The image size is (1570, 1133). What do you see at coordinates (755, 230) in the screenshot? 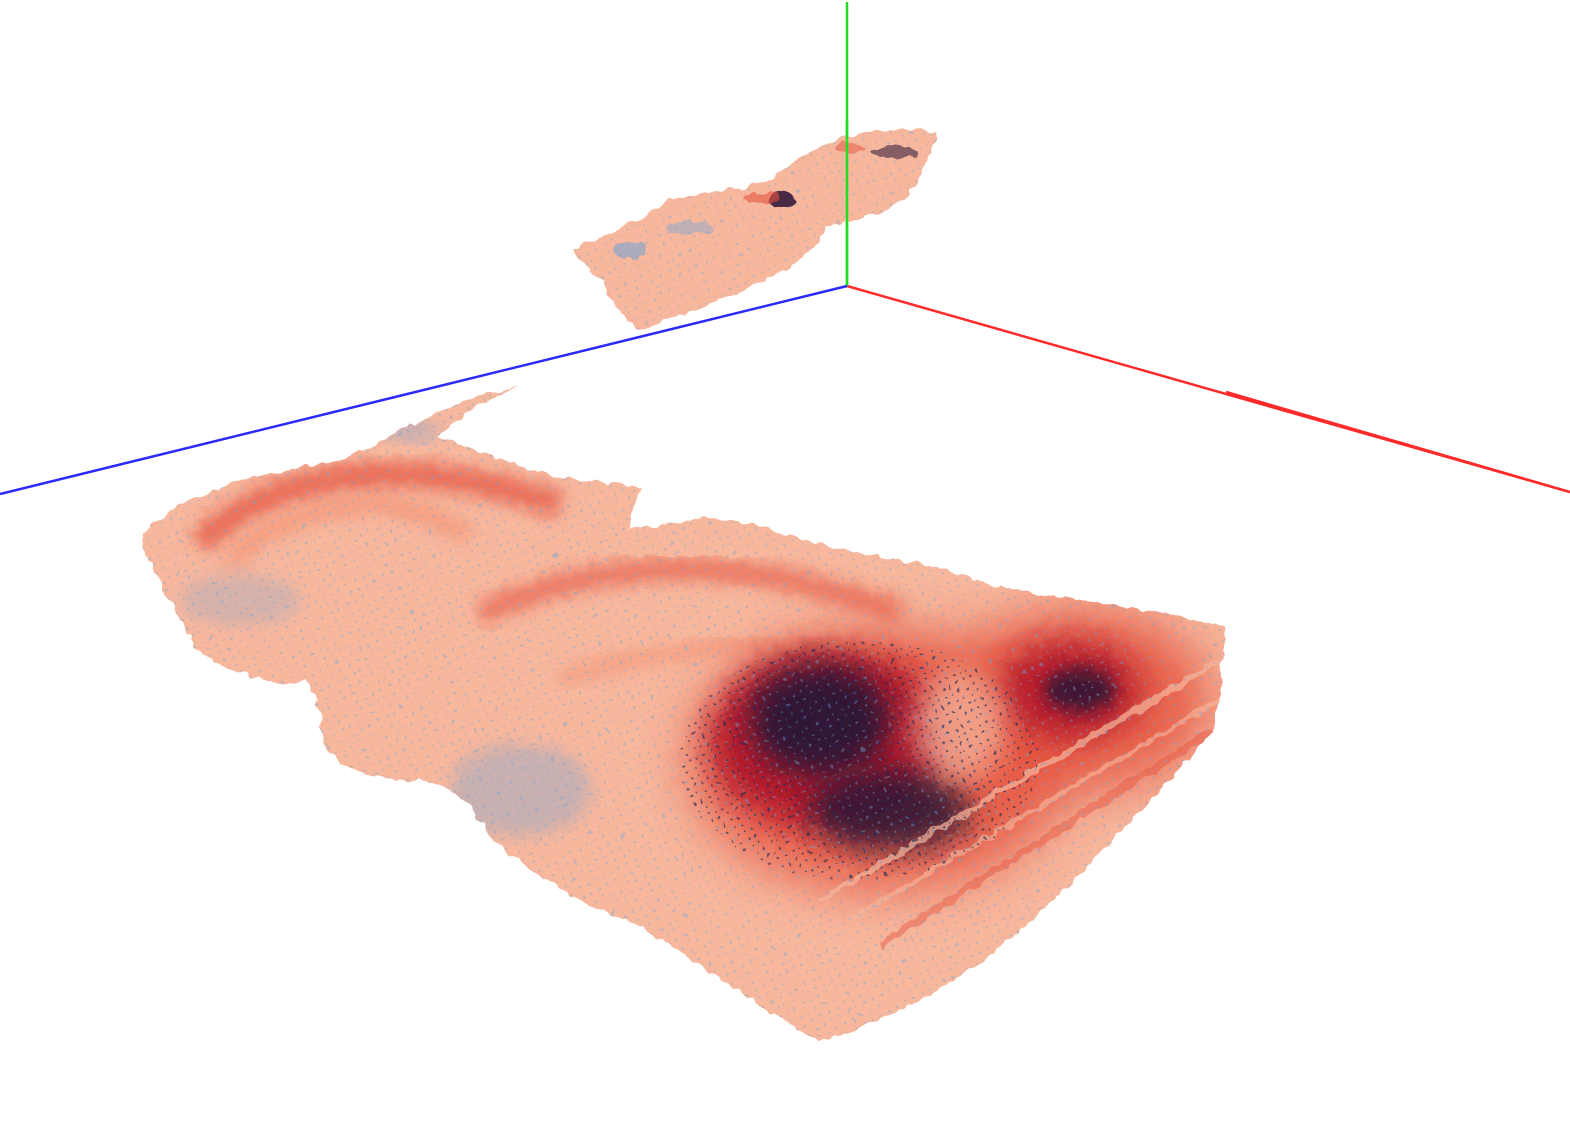
I see `upper-point-cloud` at bounding box center [755, 230].